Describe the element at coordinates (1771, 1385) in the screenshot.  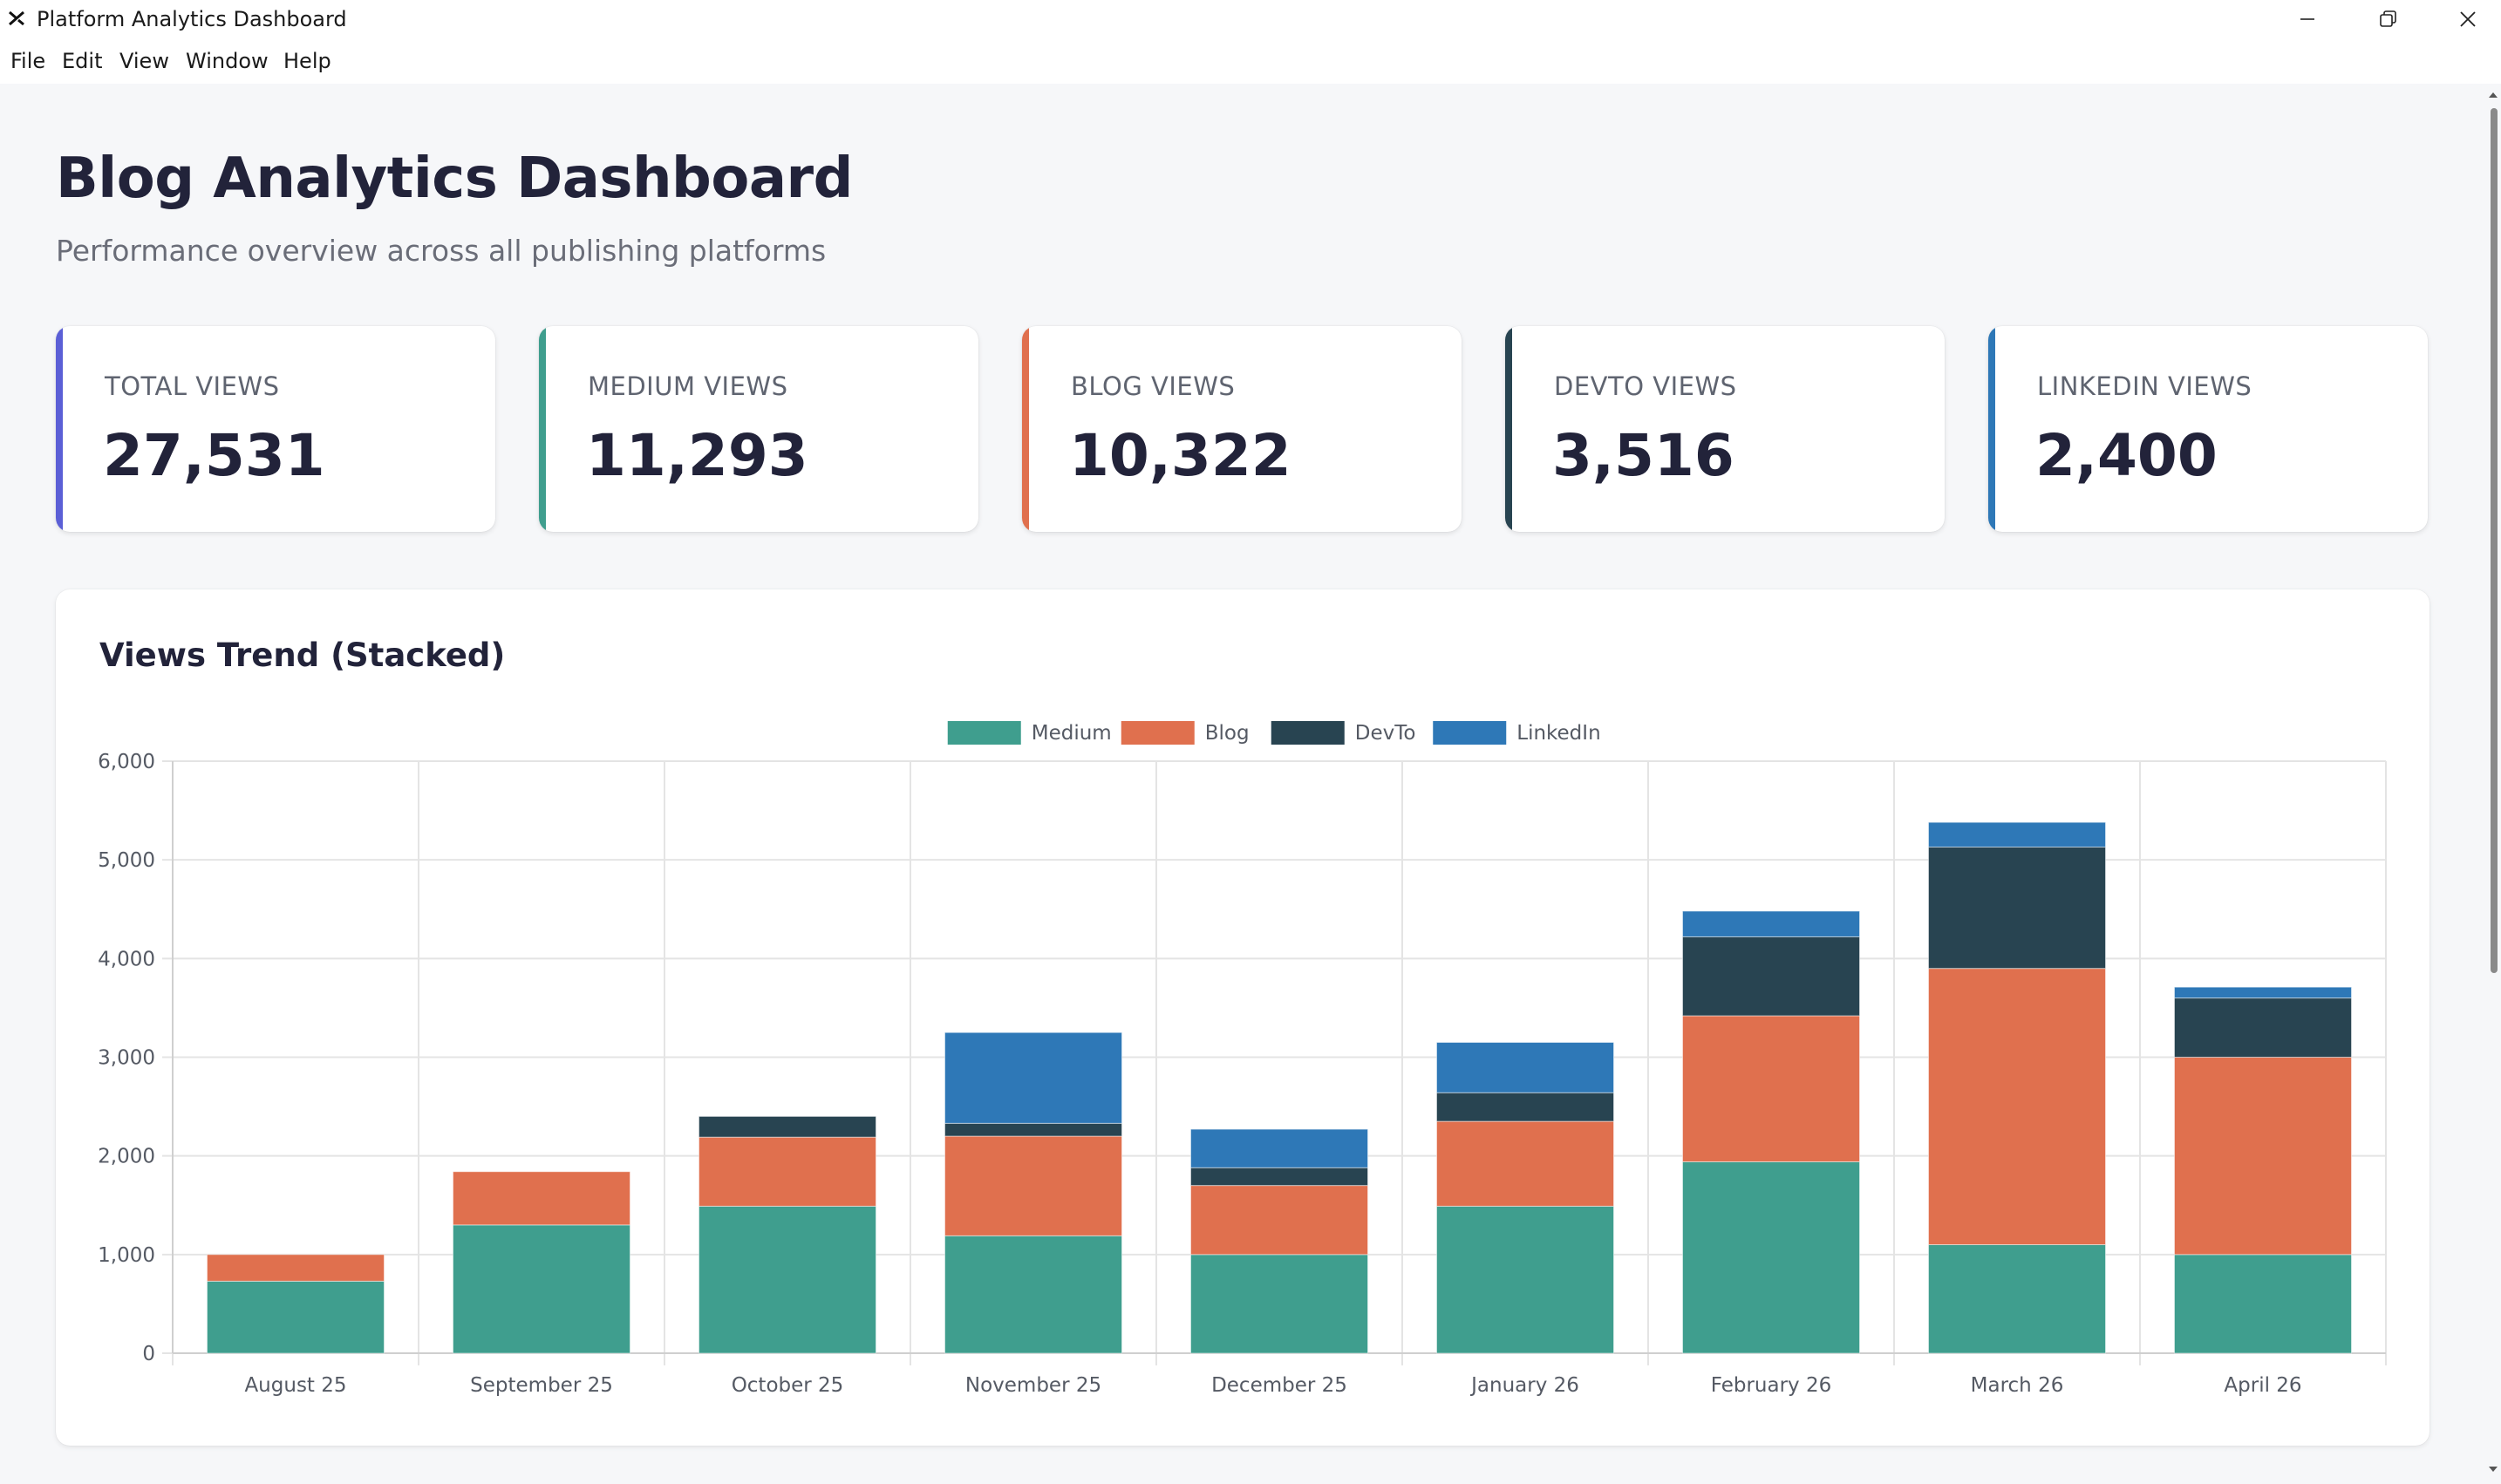
I see `x-tick-label: February 26` at that location.